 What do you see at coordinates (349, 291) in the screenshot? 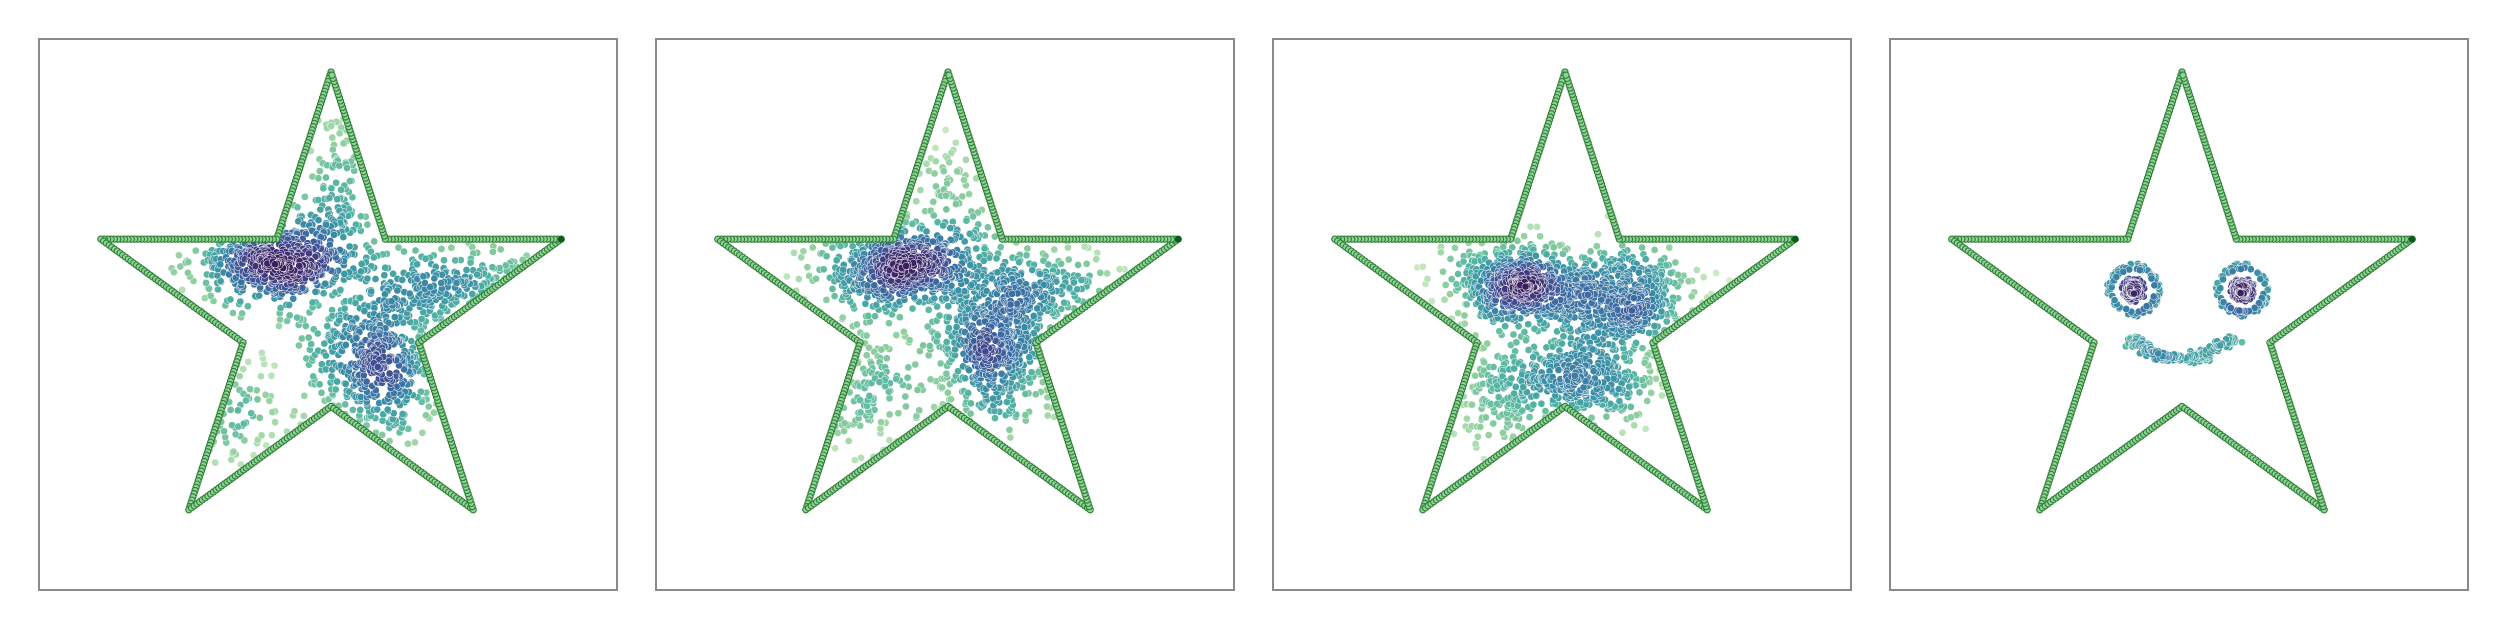
I see `scatter-points` at bounding box center [349, 291].